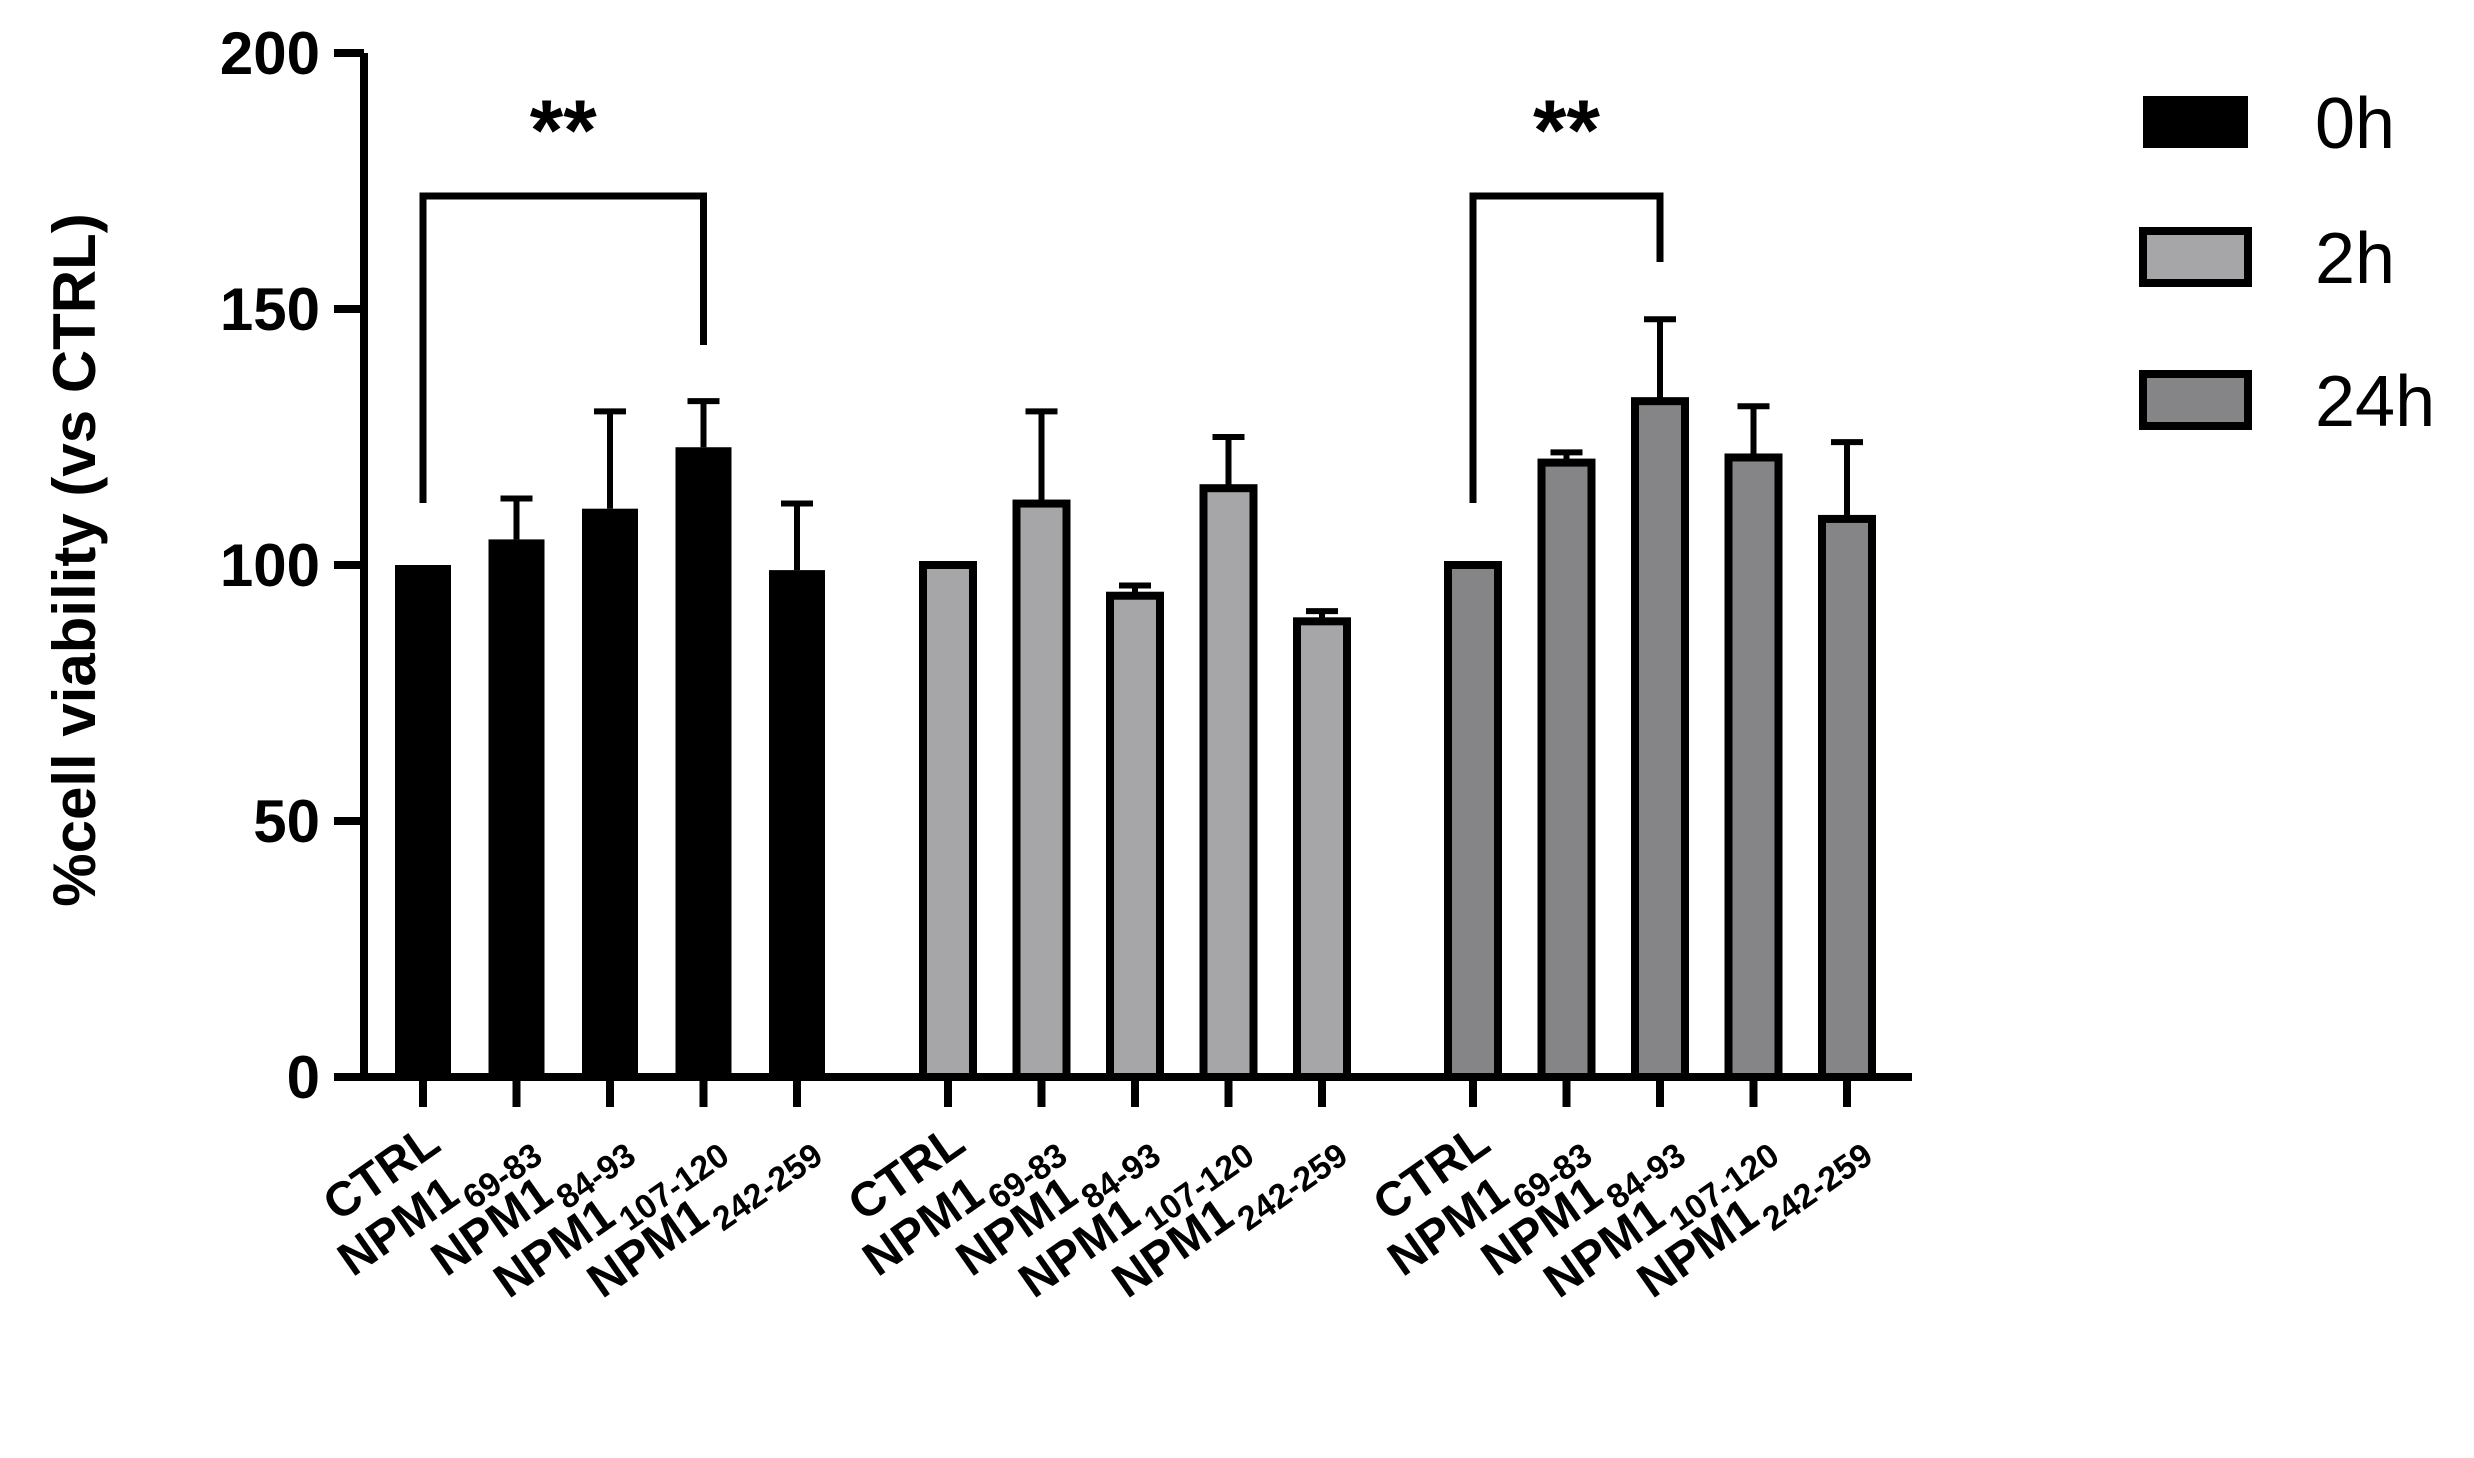  What do you see at coordinates (270, 53) in the screenshot?
I see `y-tick-label: 200` at bounding box center [270, 53].